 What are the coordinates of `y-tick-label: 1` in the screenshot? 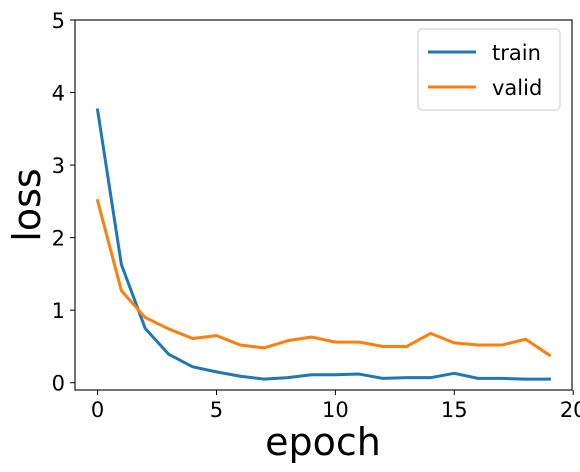 It's located at (58, 311).